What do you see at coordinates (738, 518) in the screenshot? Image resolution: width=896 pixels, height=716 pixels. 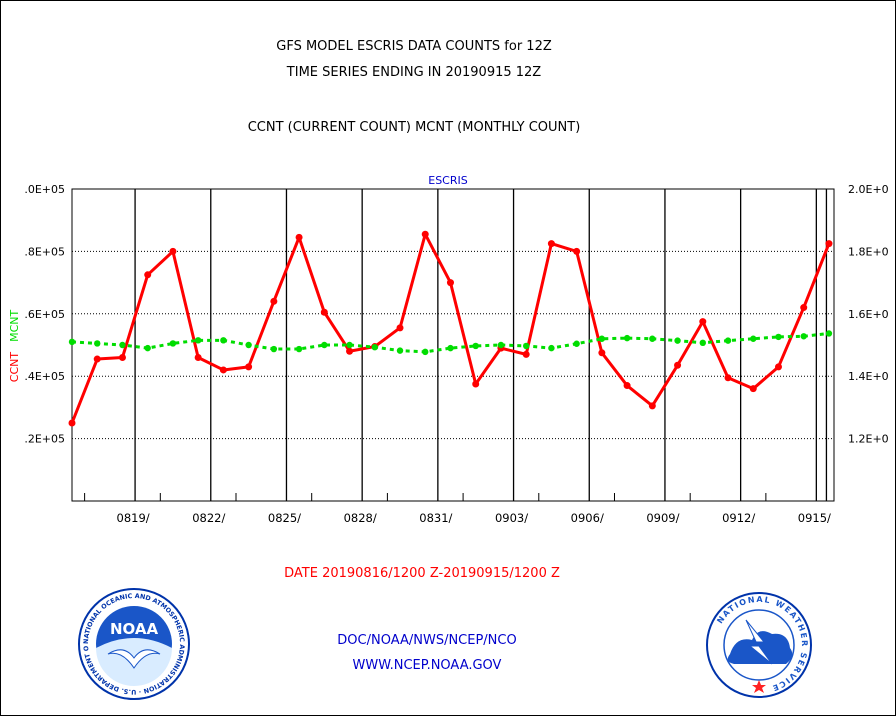 I see `x-tick-label: 0912/` at bounding box center [738, 518].